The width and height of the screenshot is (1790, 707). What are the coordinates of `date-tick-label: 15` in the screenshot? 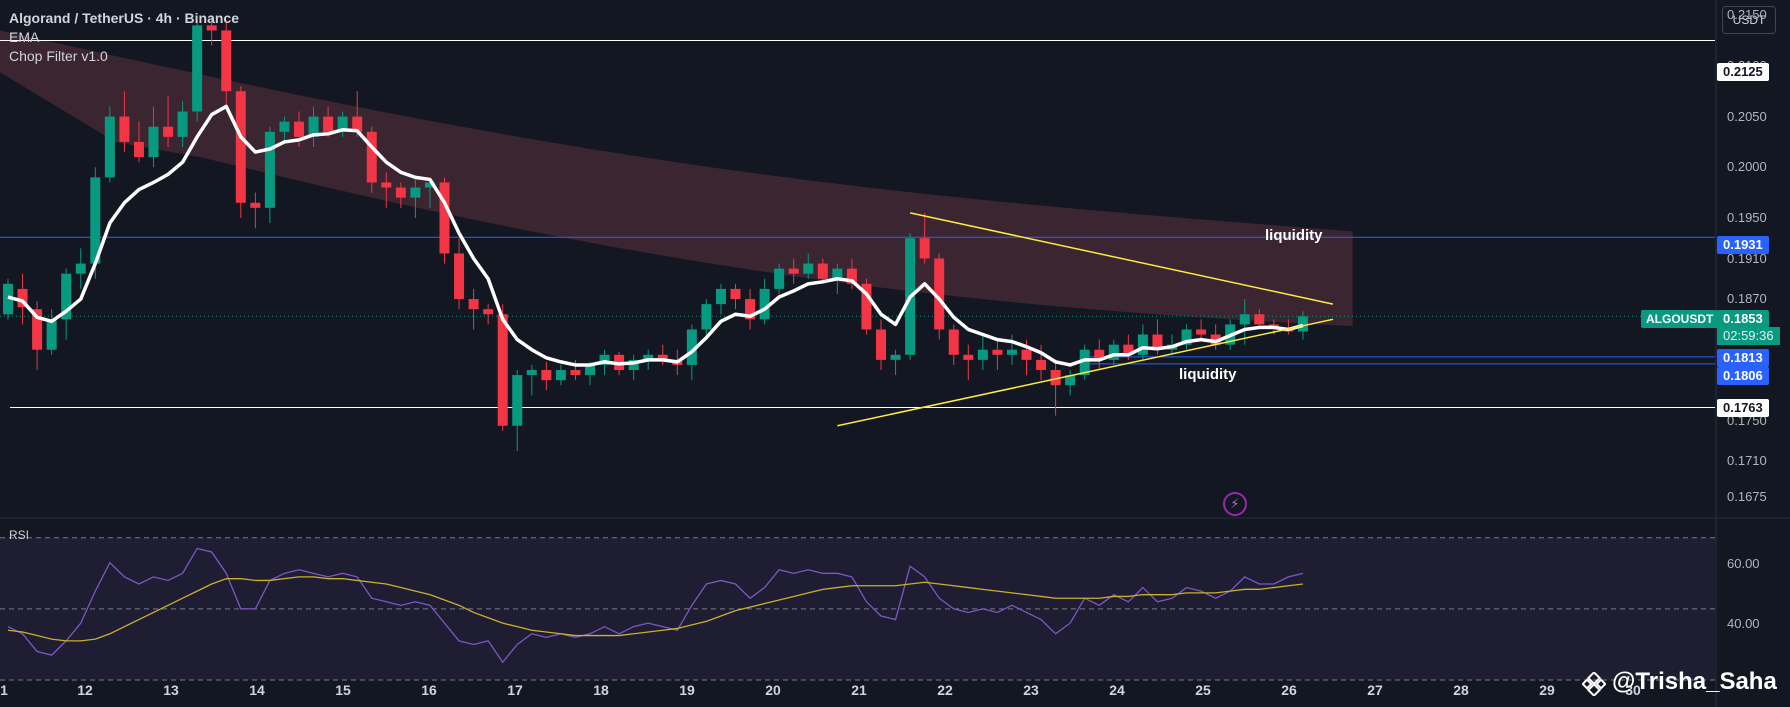 It's located at (343, 690).